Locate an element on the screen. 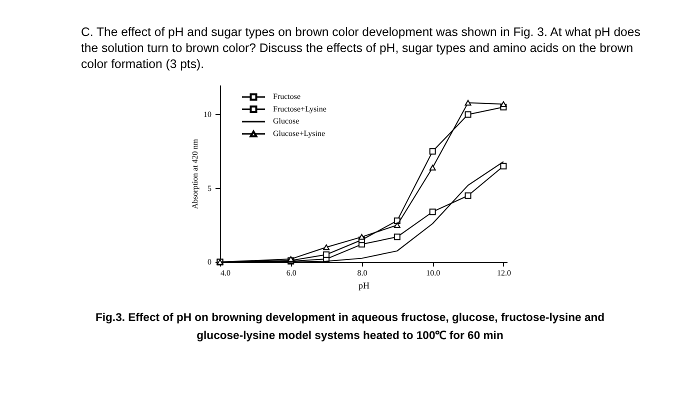  y-axis-title: Absorption at 420 nm is located at coordinates (195, 173).